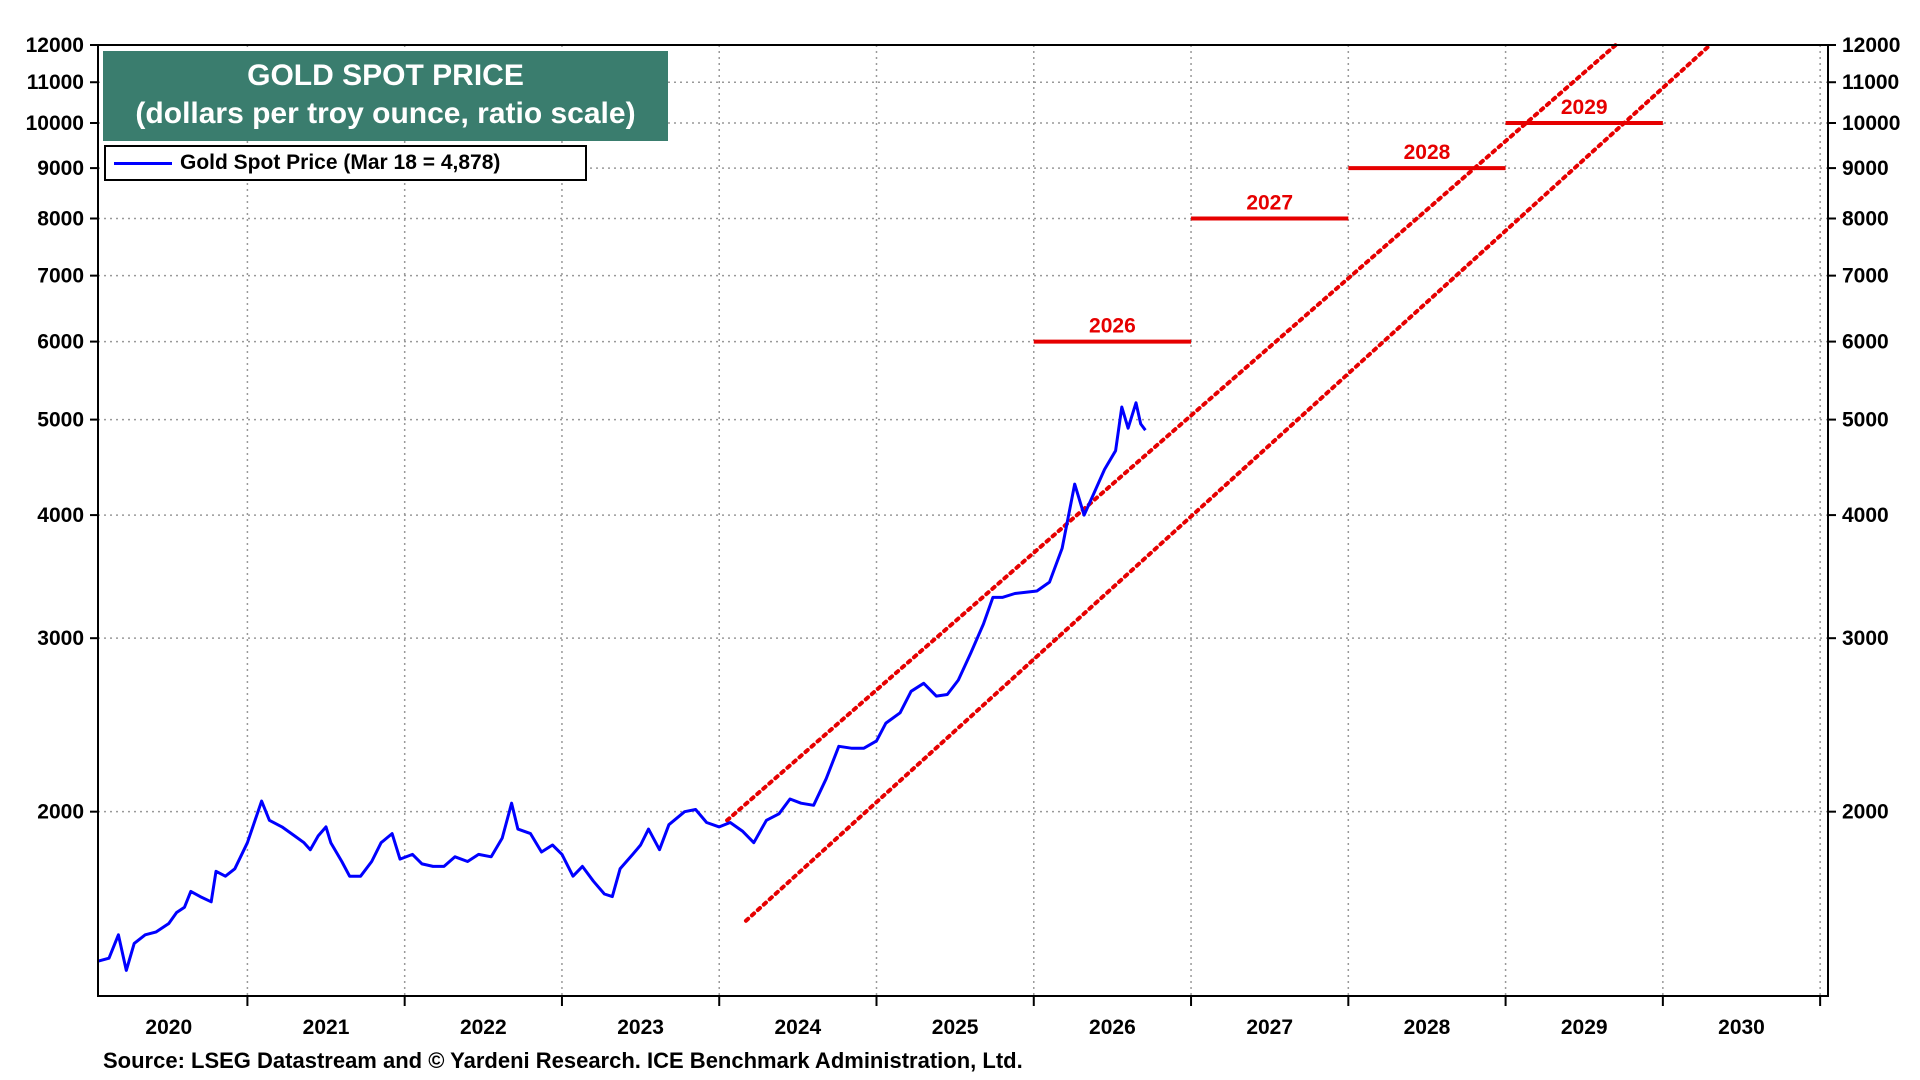 Image resolution: width=1920 pixels, height=1080 pixels. I want to click on x-tick-label: 2021, so click(326, 1027).